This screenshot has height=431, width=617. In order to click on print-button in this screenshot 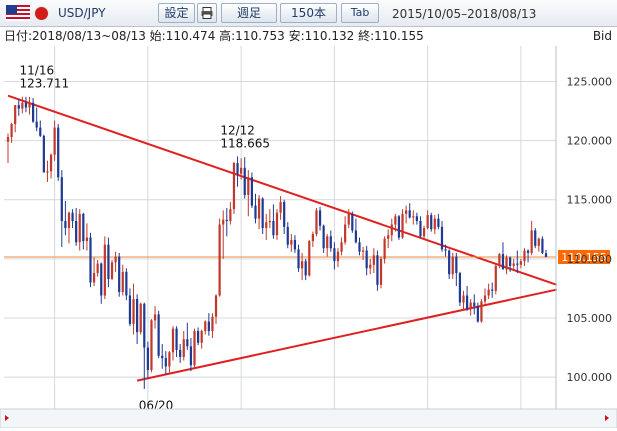, I will do `click(207, 13)`.